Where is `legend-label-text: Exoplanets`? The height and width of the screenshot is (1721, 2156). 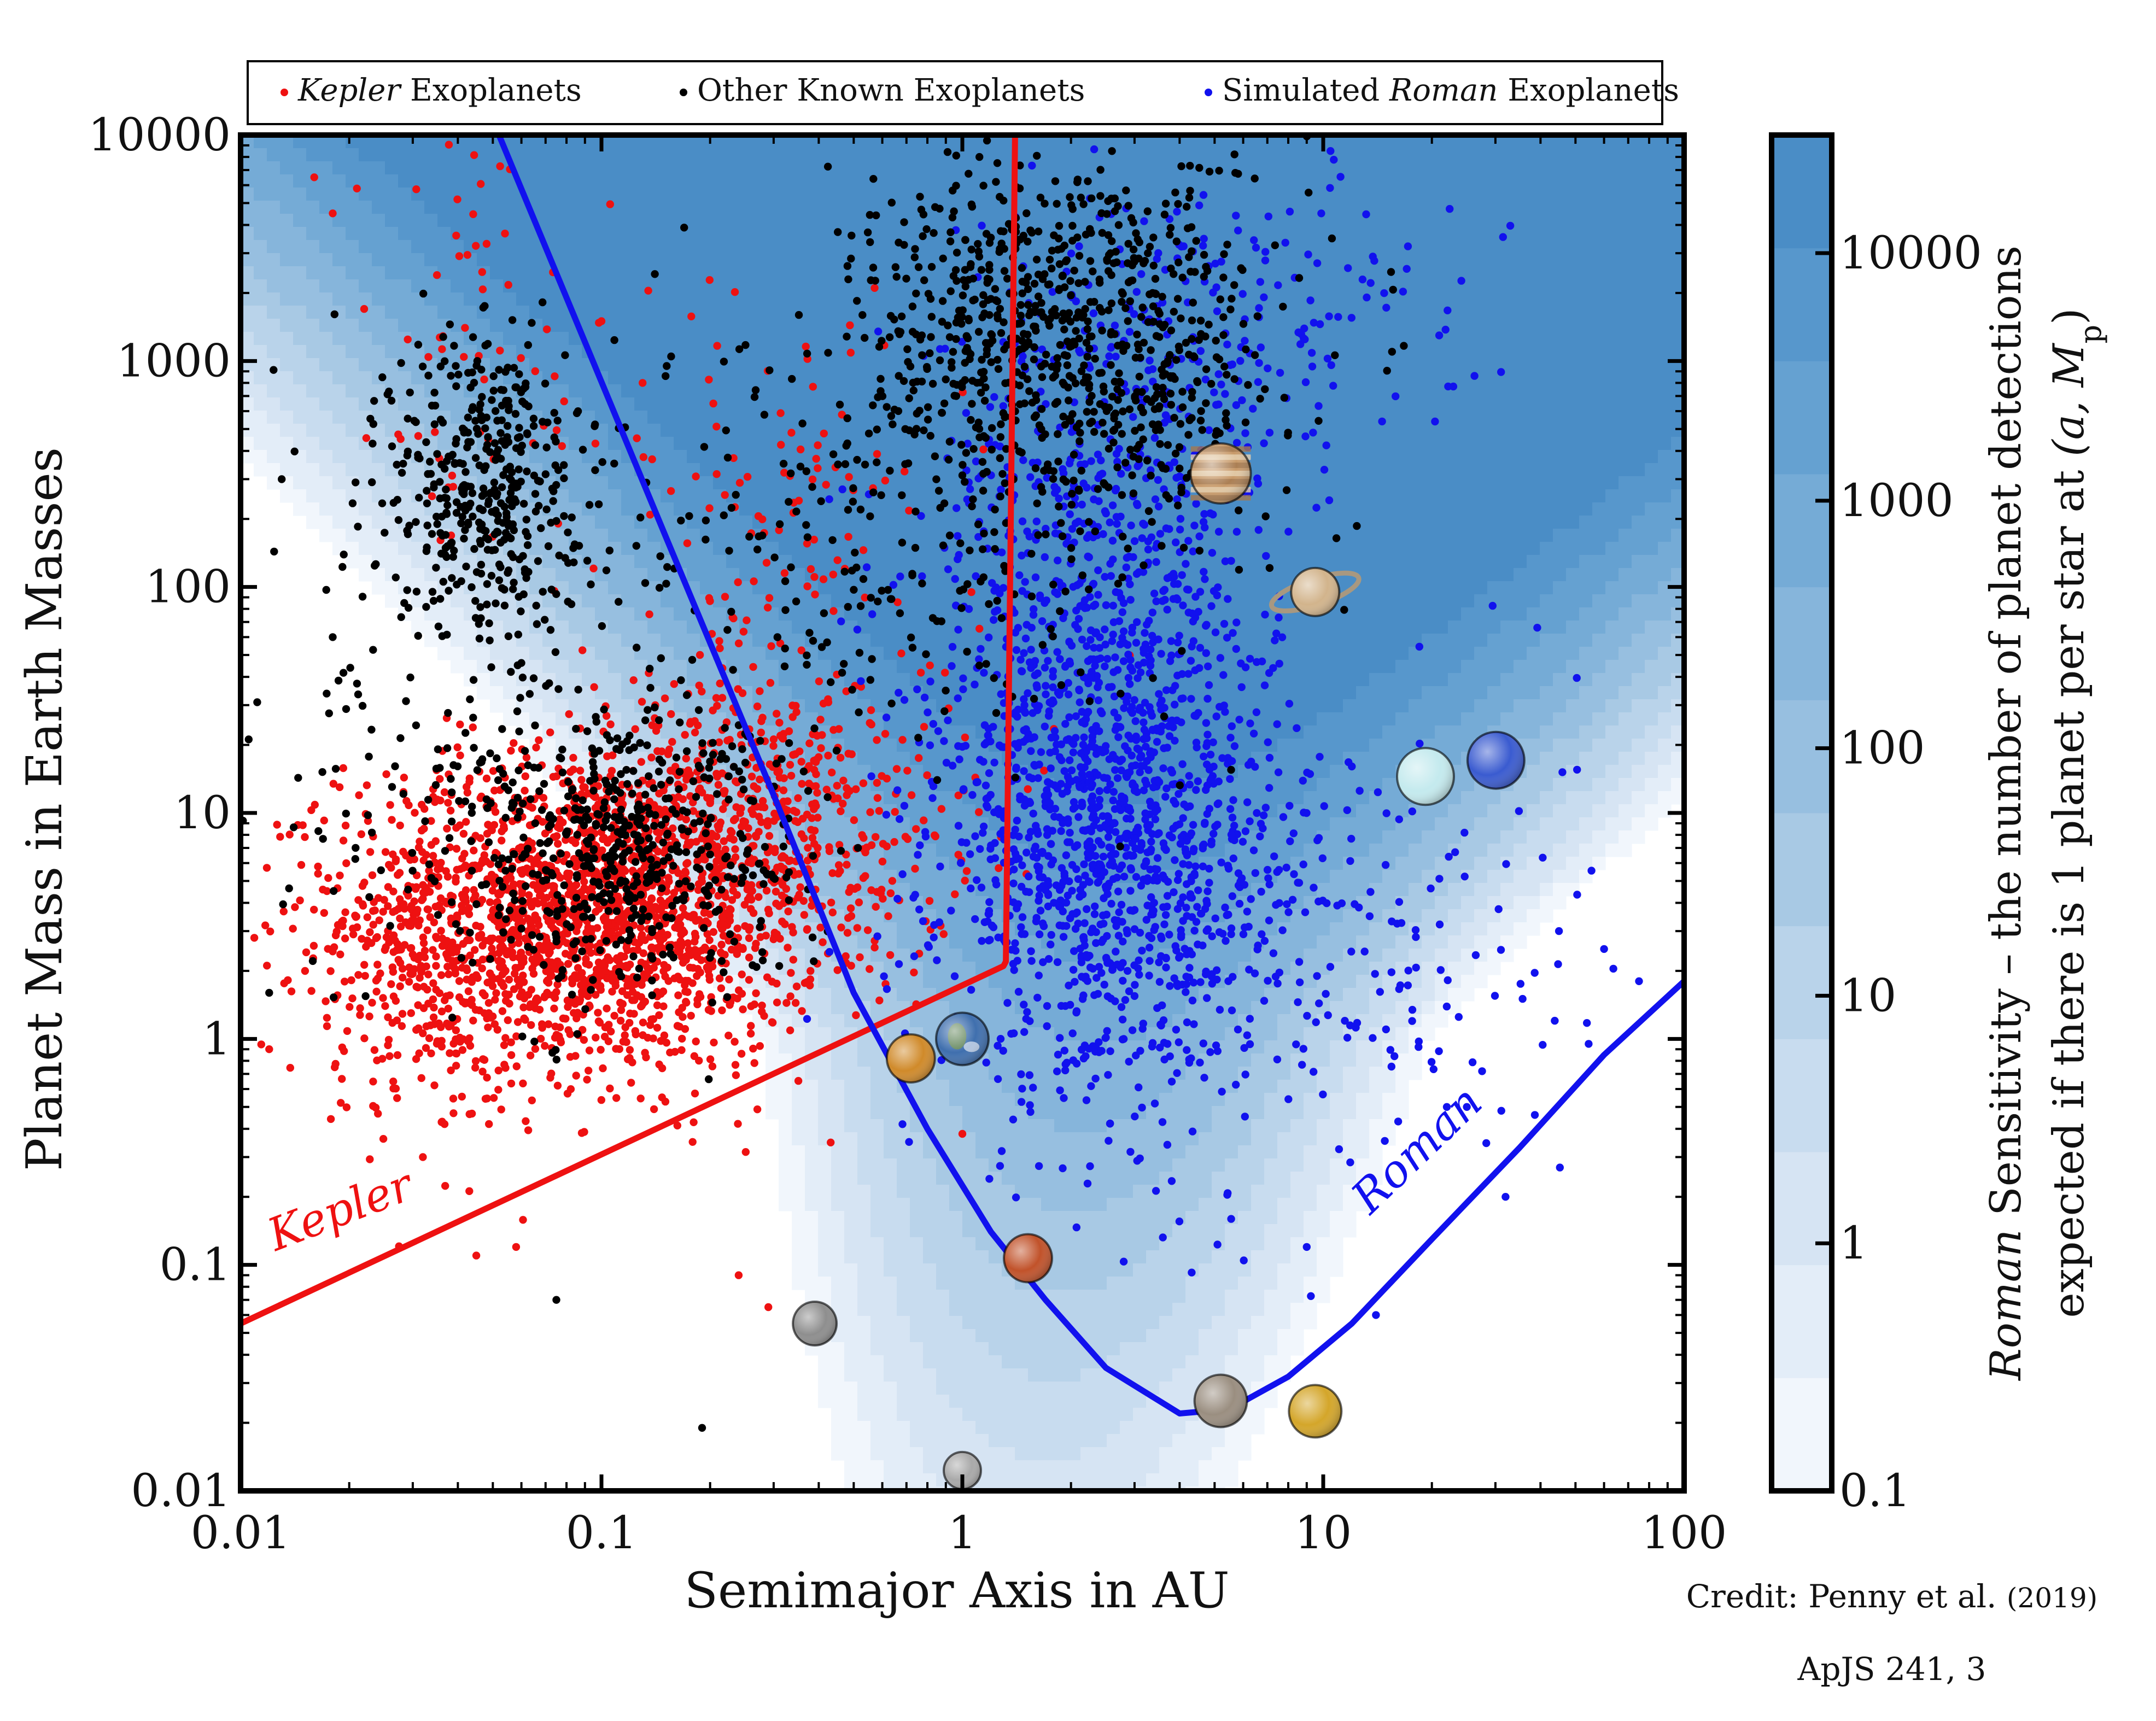 legend-label-text: Exoplanets is located at coordinates (491, 90).